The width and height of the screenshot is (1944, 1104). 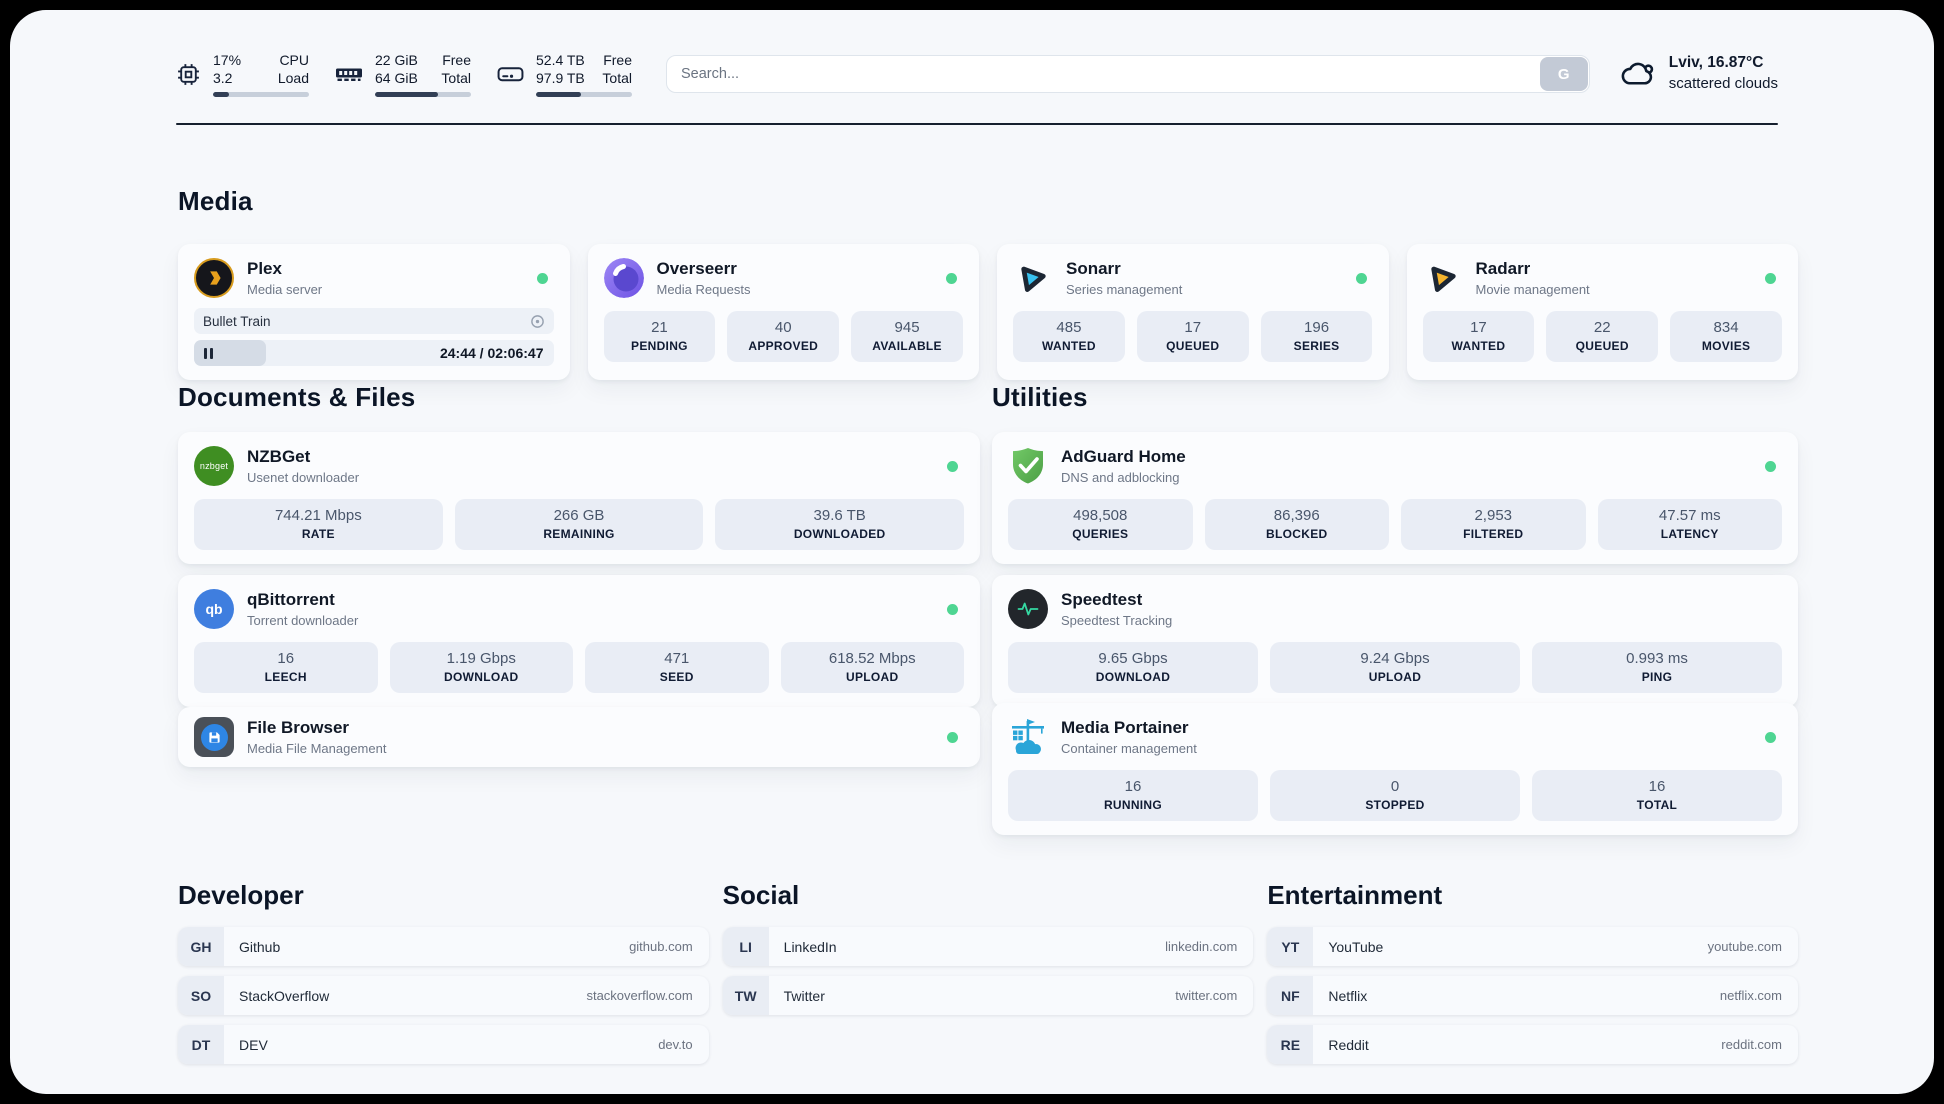 What do you see at coordinates (1532, 1044) in the screenshot?
I see `bookmark-reddit: RE Reddit reddit.com` at bounding box center [1532, 1044].